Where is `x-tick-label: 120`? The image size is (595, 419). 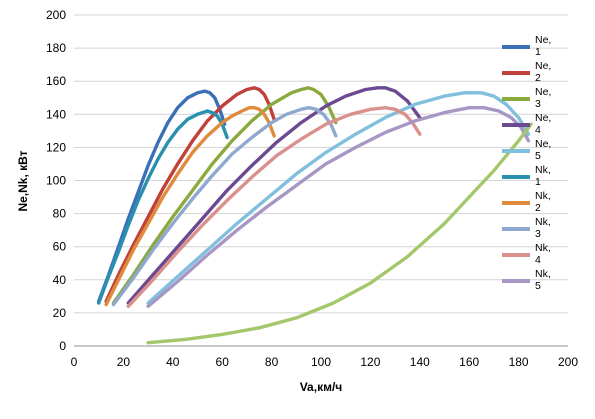 x-tick-label: 120 is located at coordinates (370, 362).